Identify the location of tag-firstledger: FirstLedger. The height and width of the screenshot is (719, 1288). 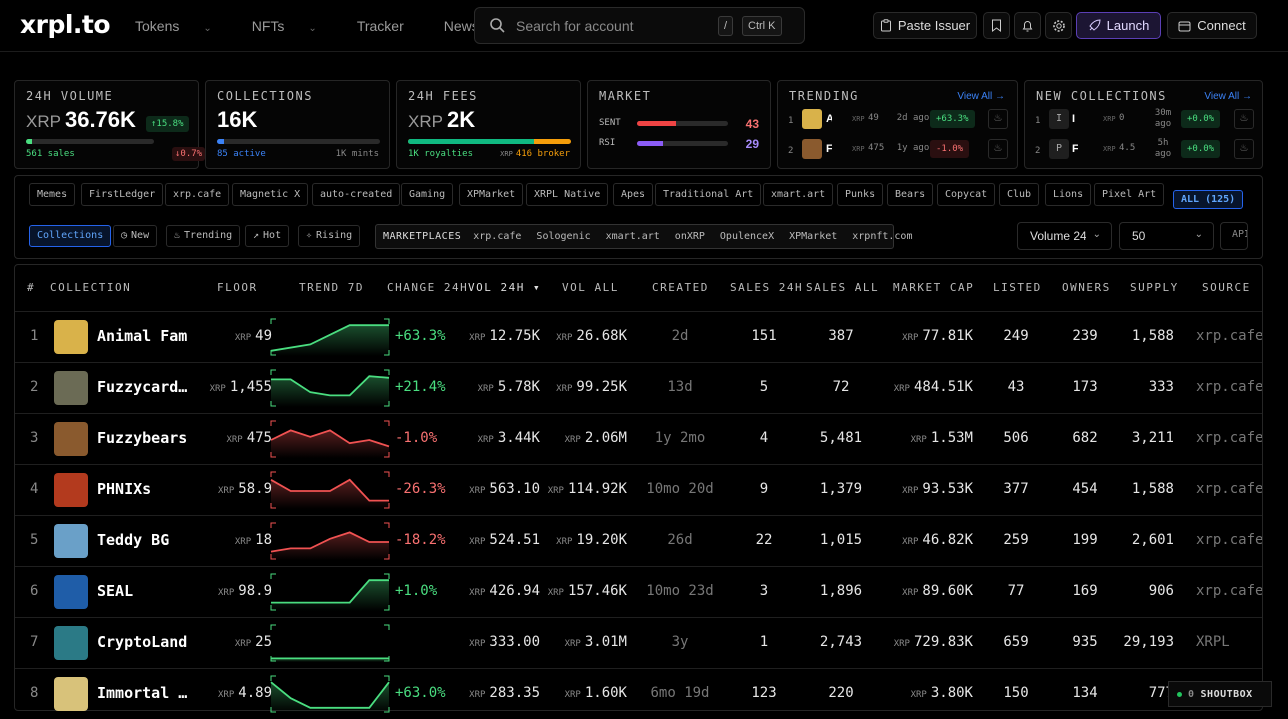
(122, 194).